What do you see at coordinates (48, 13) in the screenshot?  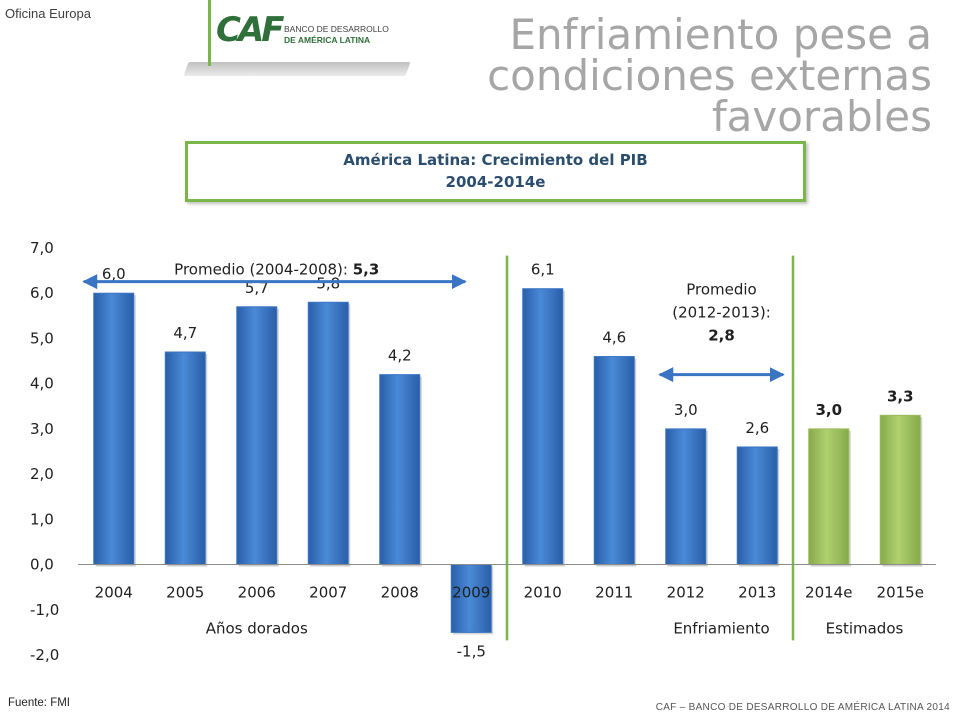 I see `office-label: Oficina Europa` at bounding box center [48, 13].